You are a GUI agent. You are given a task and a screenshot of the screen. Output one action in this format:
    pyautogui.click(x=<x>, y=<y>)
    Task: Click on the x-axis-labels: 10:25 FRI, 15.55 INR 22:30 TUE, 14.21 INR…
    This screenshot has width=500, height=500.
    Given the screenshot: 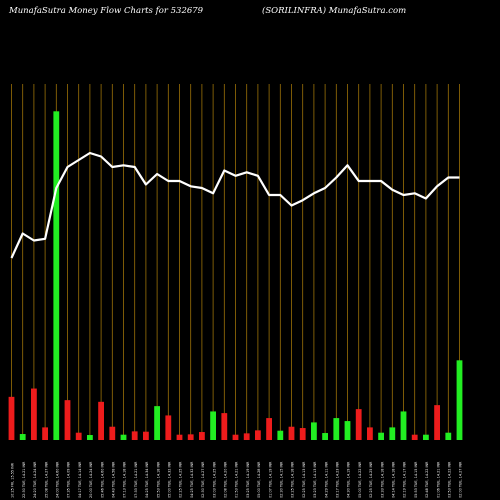 What is the action you would take?
    pyautogui.click(x=237, y=479)
    